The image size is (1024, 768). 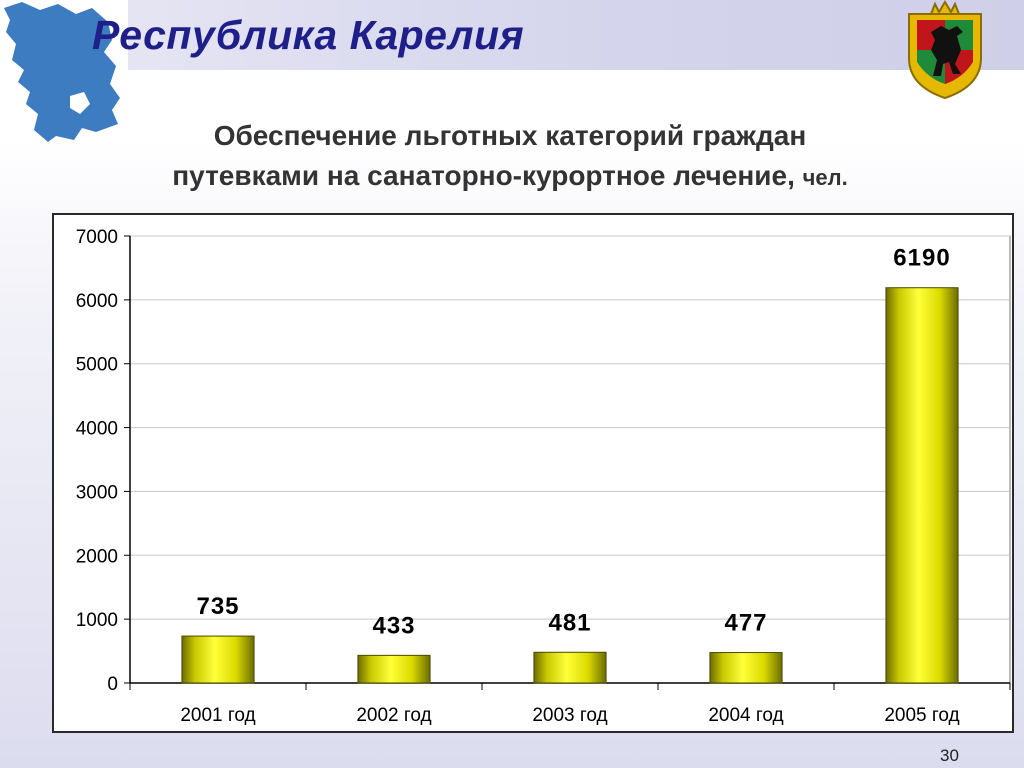 What do you see at coordinates (97, 620) in the screenshot?
I see `y-tick-label: 1000` at bounding box center [97, 620].